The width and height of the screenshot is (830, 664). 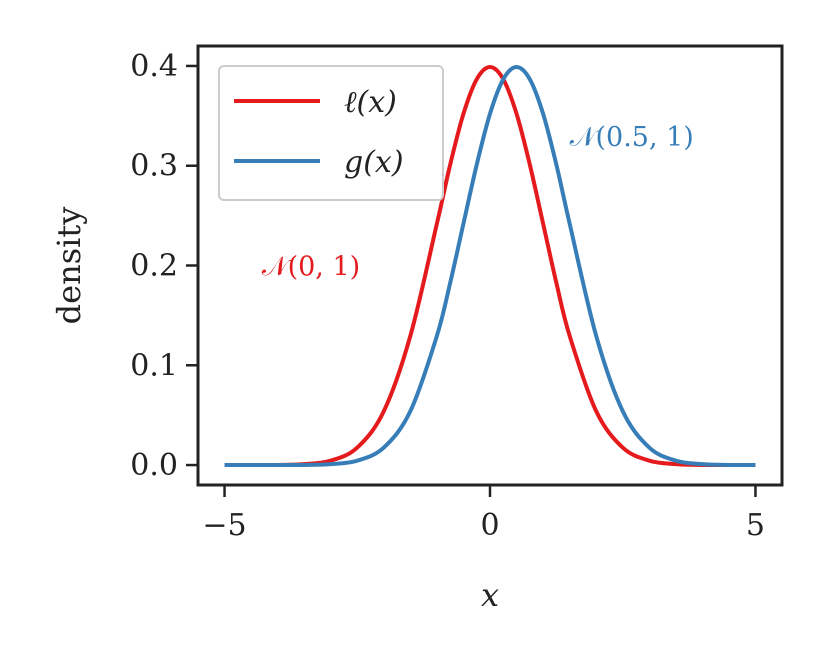 What do you see at coordinates (755, 525) in the screenshot?
I see `x-tick-label: 5` at bounding box center [755, 525].